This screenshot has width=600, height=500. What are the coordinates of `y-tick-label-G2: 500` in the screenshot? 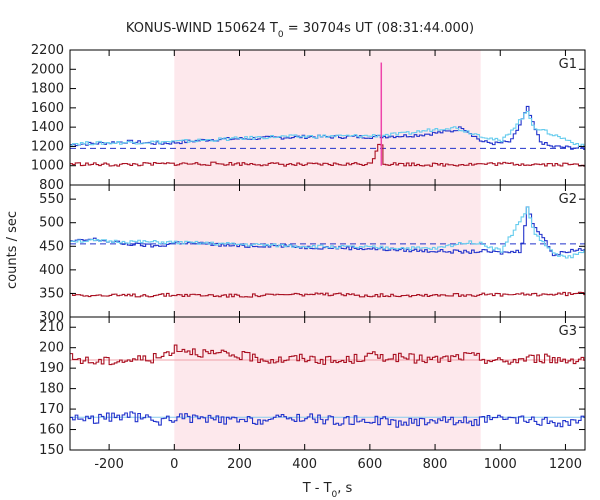 It's located at (51, 223).